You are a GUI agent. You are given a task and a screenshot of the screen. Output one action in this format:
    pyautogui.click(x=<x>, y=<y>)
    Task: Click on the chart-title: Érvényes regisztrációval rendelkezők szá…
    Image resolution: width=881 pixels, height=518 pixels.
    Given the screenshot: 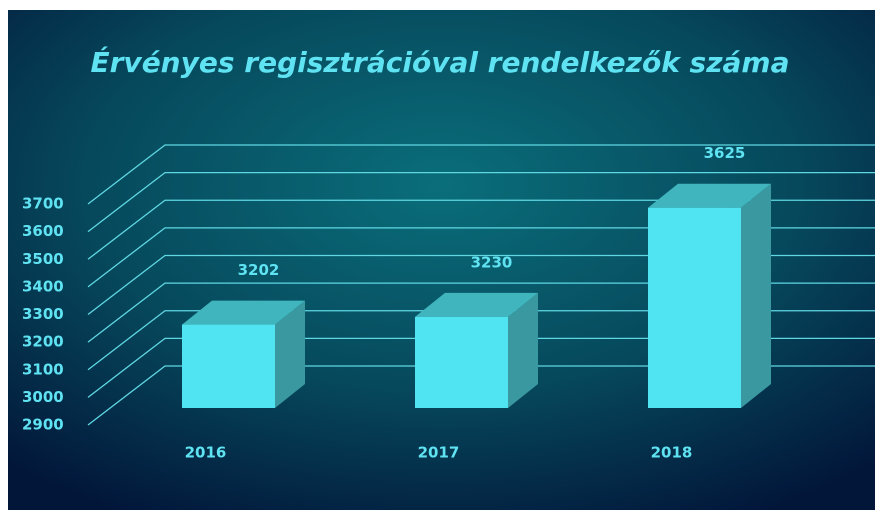 What is the action you would take?
    pyautogui.click(x=440, y=62)
    